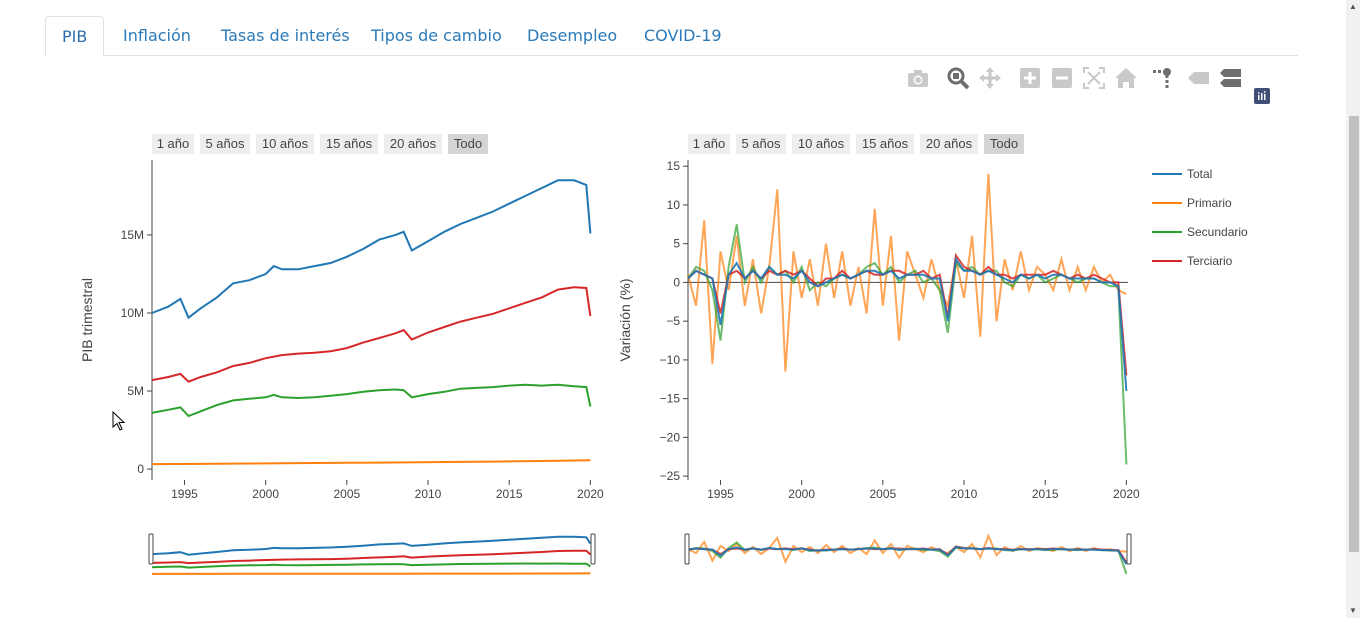 The height and width of the screenshot is (618, 1360). I want to click on scroll-down-arrow-icon: ▼, so click(1353, 610).